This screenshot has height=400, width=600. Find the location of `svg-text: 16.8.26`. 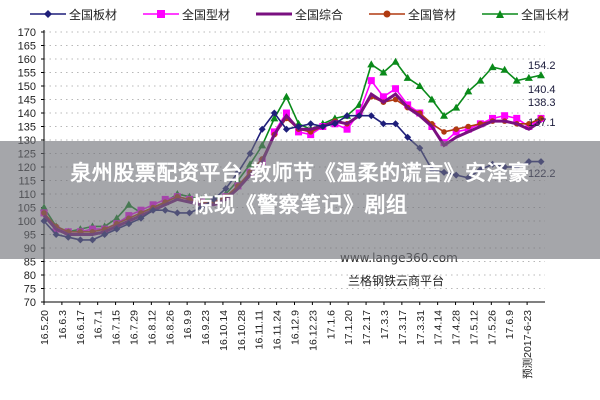

svg-text: 16.8.26 is located at coordinates (170, 327).